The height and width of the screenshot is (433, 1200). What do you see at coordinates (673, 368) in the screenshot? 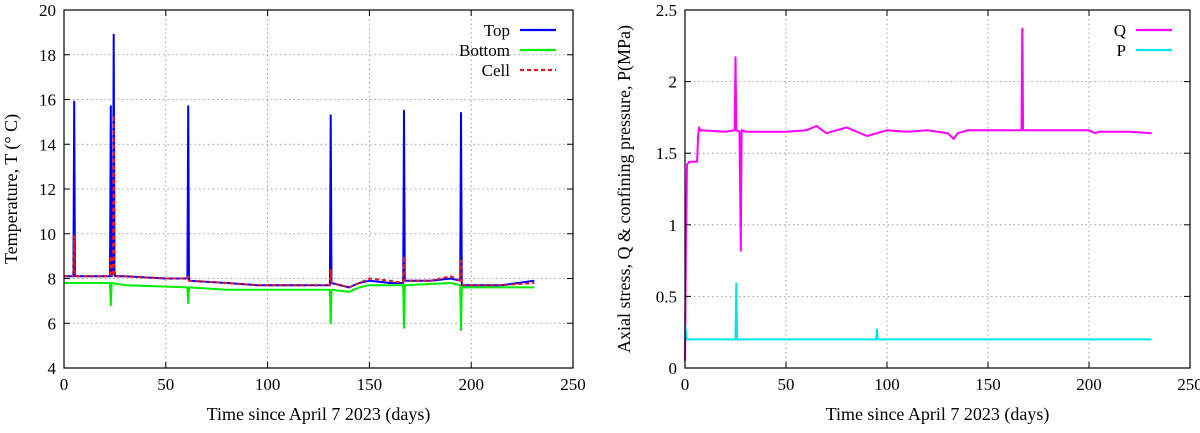
I see `stress-y-tick-label: 0` at bounding box center [673, 368].